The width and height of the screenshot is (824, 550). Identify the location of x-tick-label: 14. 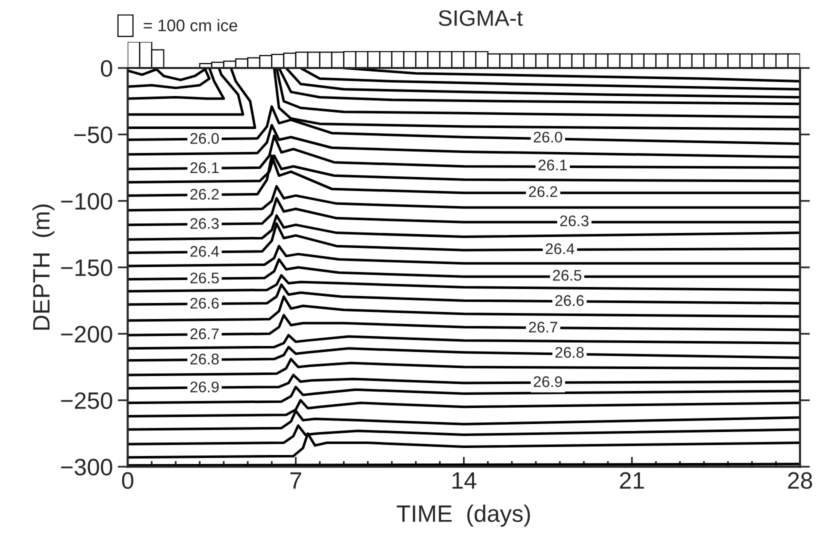
(464, 480).